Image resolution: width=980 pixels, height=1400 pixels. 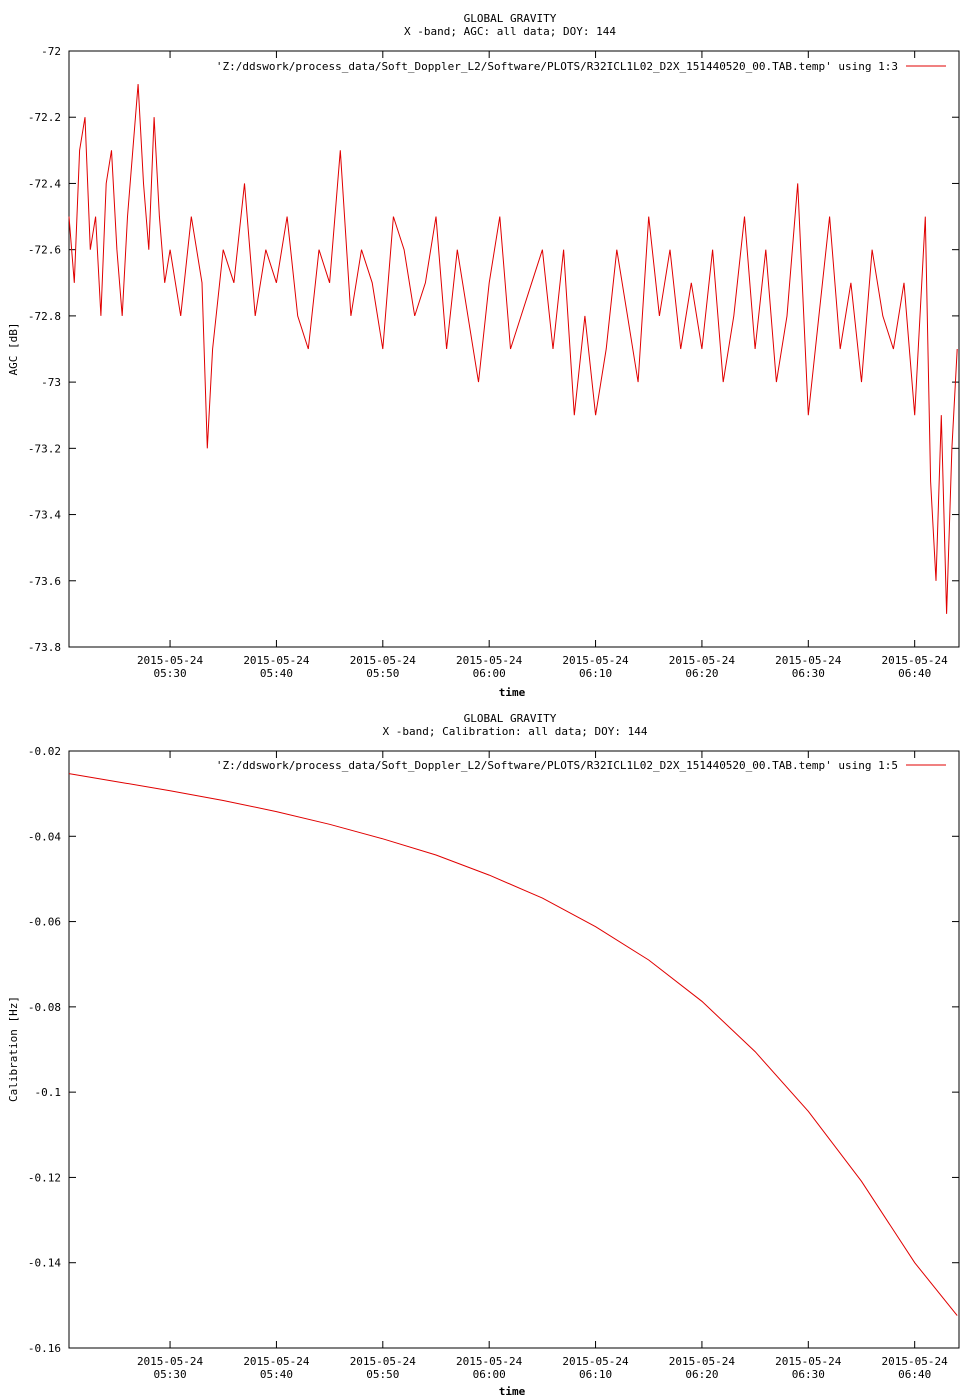 I want to click on y-tick-label: -0.08, so click(x=44, y=1007).